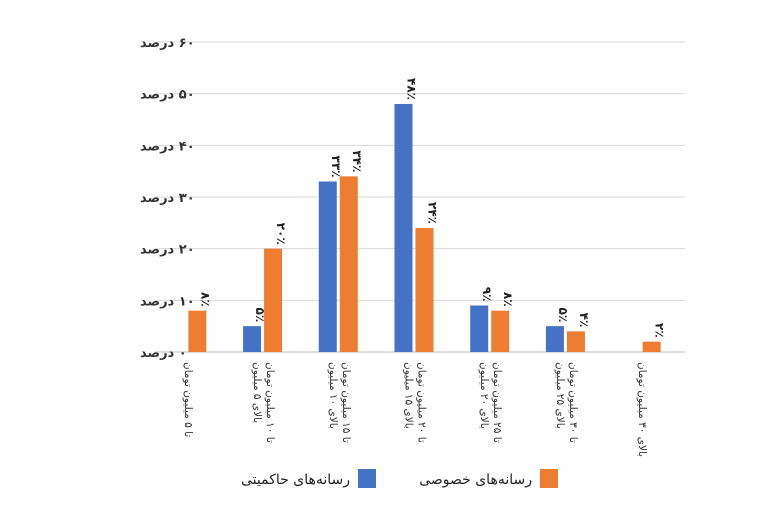 The height and width of the screenshot is (522, 768). What do you see at coordinates (412, 89) in the screenshot?
I see `data-label: ۴۸٪` at bounding box center [412, 89].